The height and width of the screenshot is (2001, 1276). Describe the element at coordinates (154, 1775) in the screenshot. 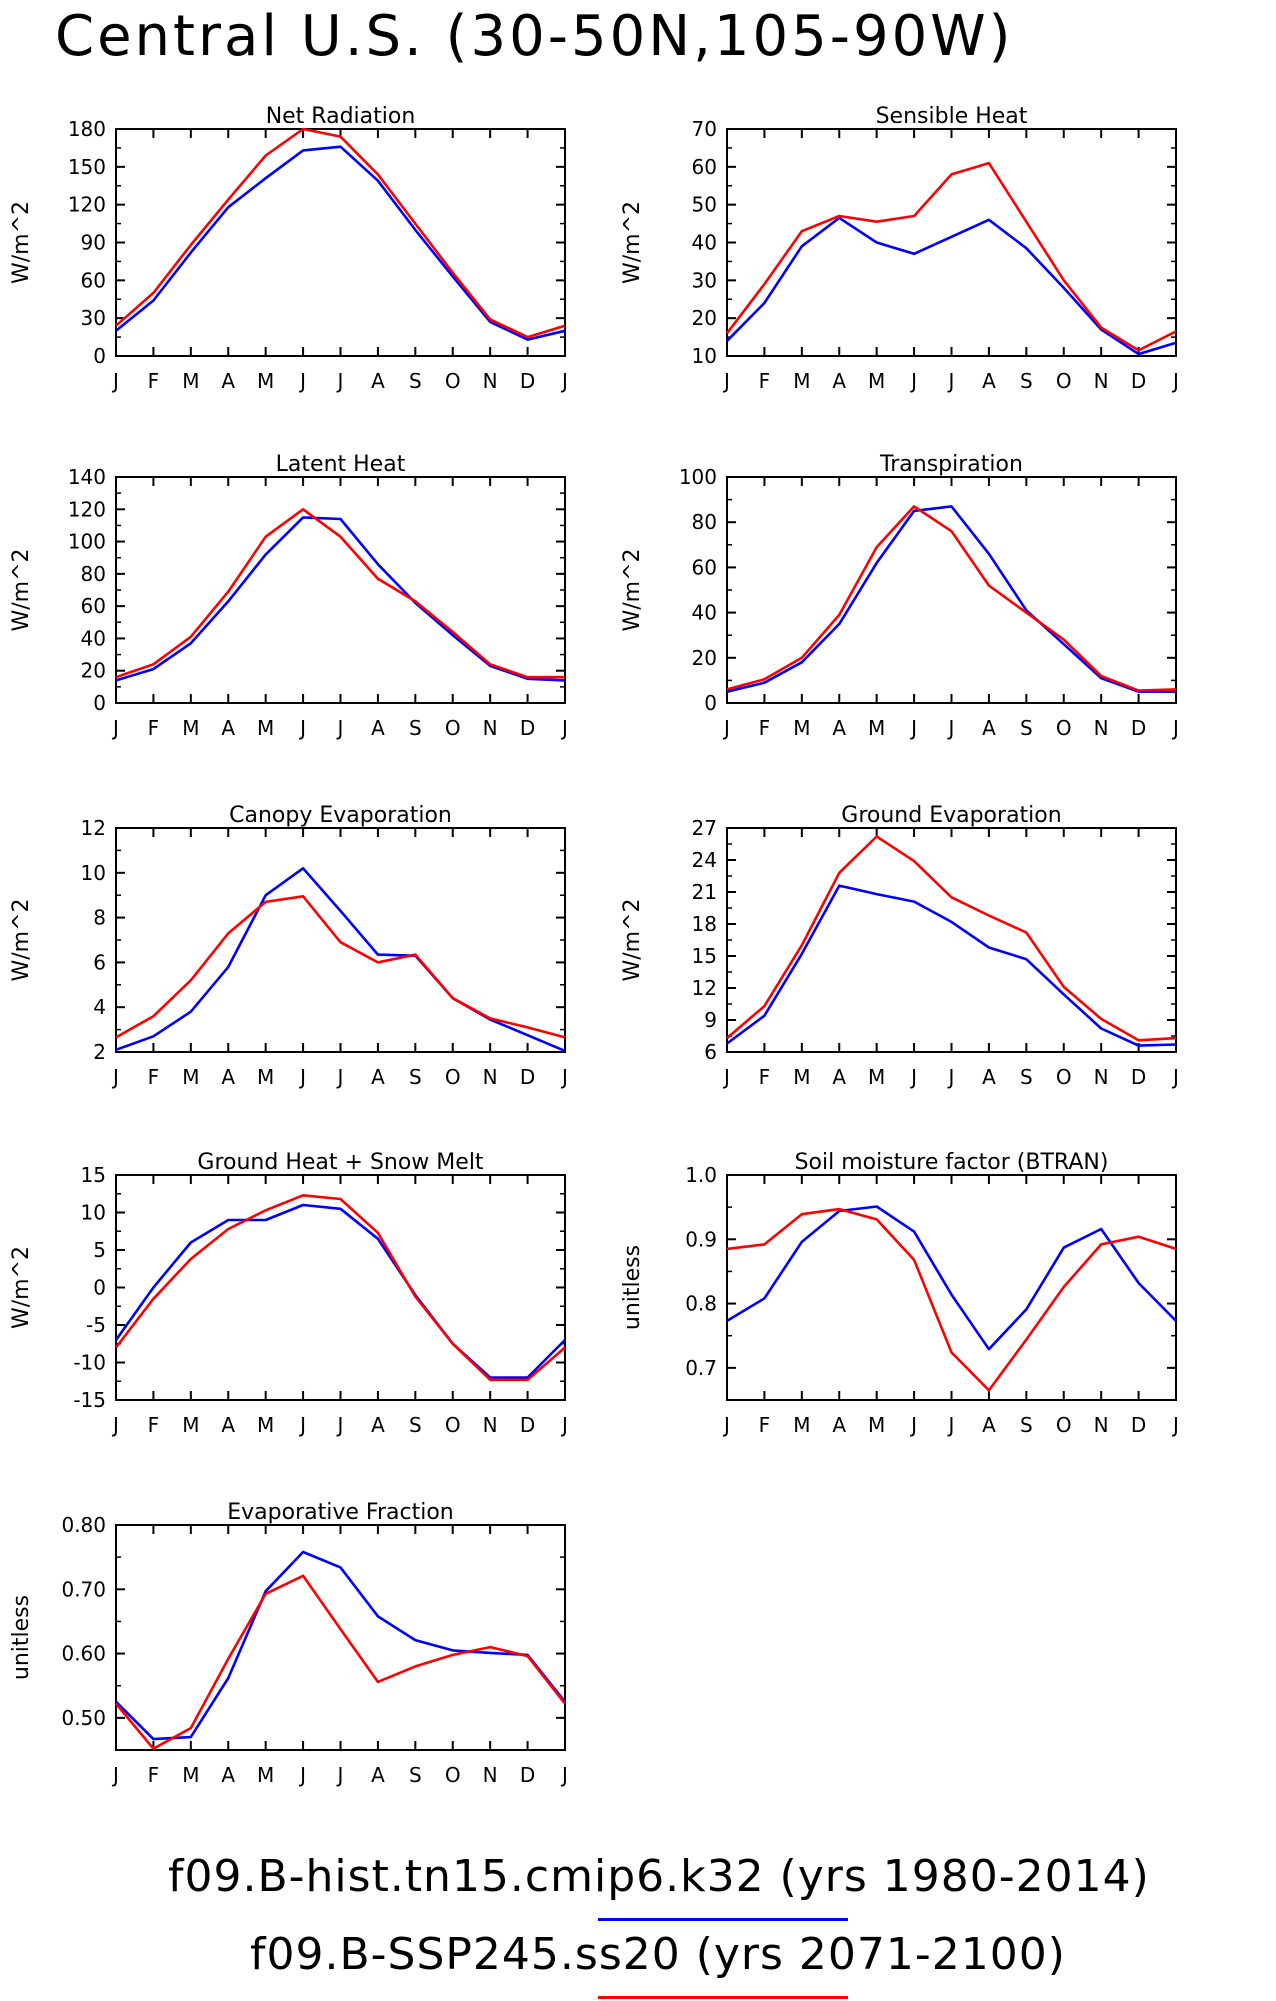

I see `panel-9-xtick-label: F` at that location.